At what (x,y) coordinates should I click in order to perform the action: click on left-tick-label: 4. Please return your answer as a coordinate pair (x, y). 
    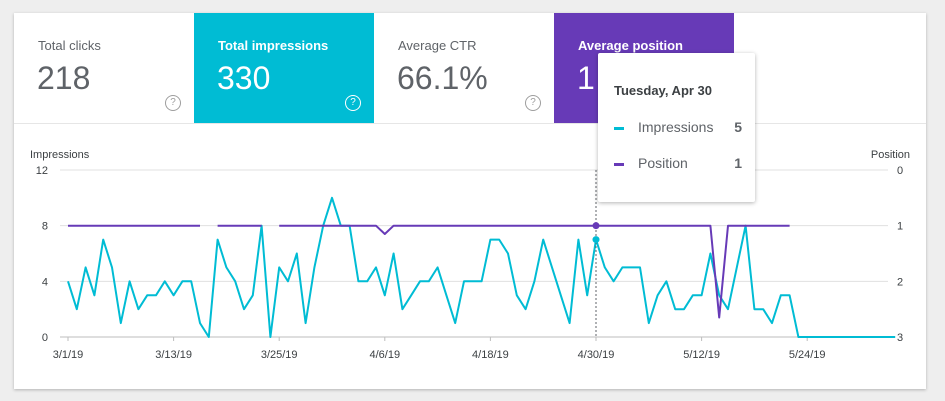
    Looking at the image, I should click on (45, 282).